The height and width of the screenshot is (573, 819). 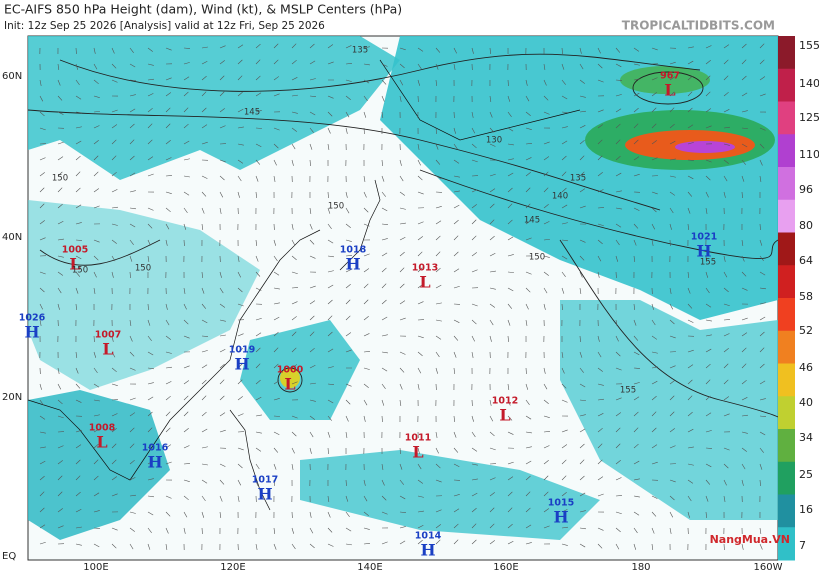 I want to click on pressure-value: 1011, so click(x=418, y=438).